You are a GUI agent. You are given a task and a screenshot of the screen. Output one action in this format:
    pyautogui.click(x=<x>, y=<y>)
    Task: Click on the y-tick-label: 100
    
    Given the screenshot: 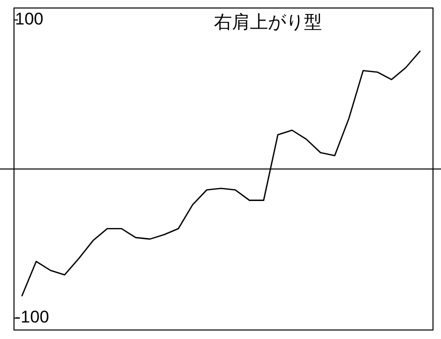 What is the action you would take?
    pyautogui.click(x=29, y=18)
    